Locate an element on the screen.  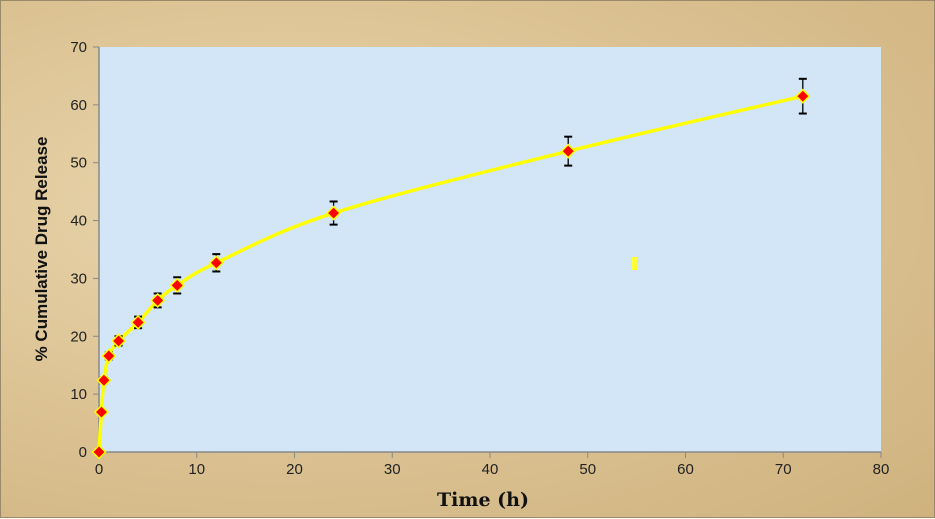
x-tick-label: 20 is located at coordinates (294, 469).